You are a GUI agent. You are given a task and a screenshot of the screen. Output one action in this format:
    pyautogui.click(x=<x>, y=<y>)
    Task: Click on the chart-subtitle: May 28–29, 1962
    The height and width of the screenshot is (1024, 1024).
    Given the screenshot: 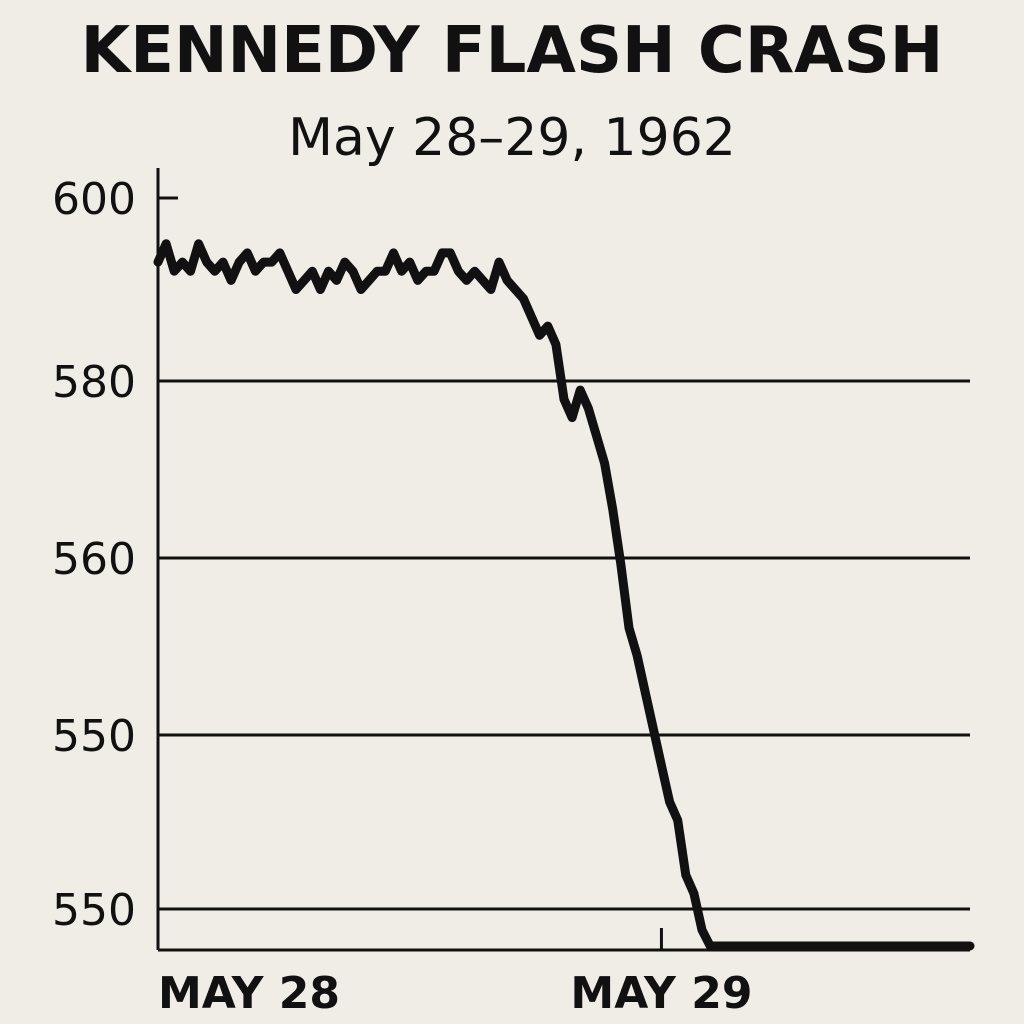 What is the action you would take?
    pyautogui.click(x=512, y=138)
    